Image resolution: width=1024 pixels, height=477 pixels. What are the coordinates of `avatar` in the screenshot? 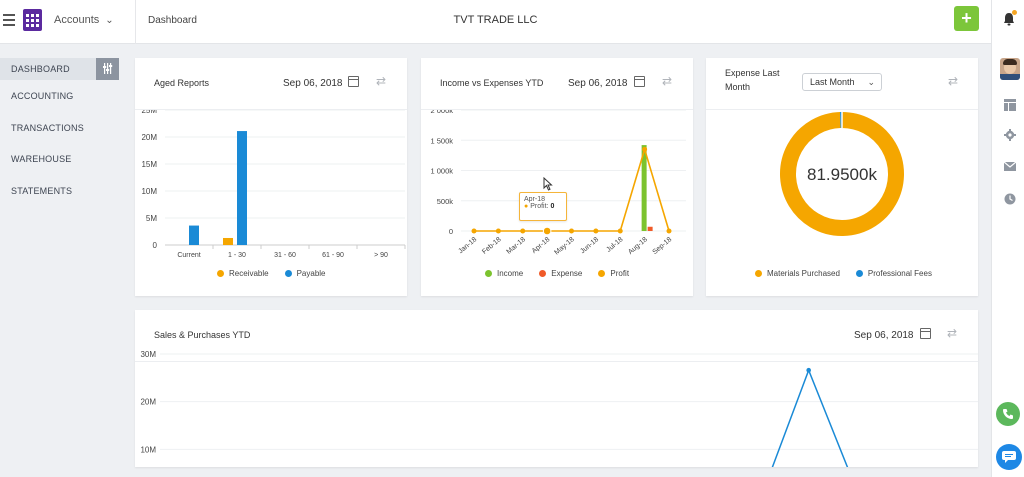 It's located at (1010, 69).